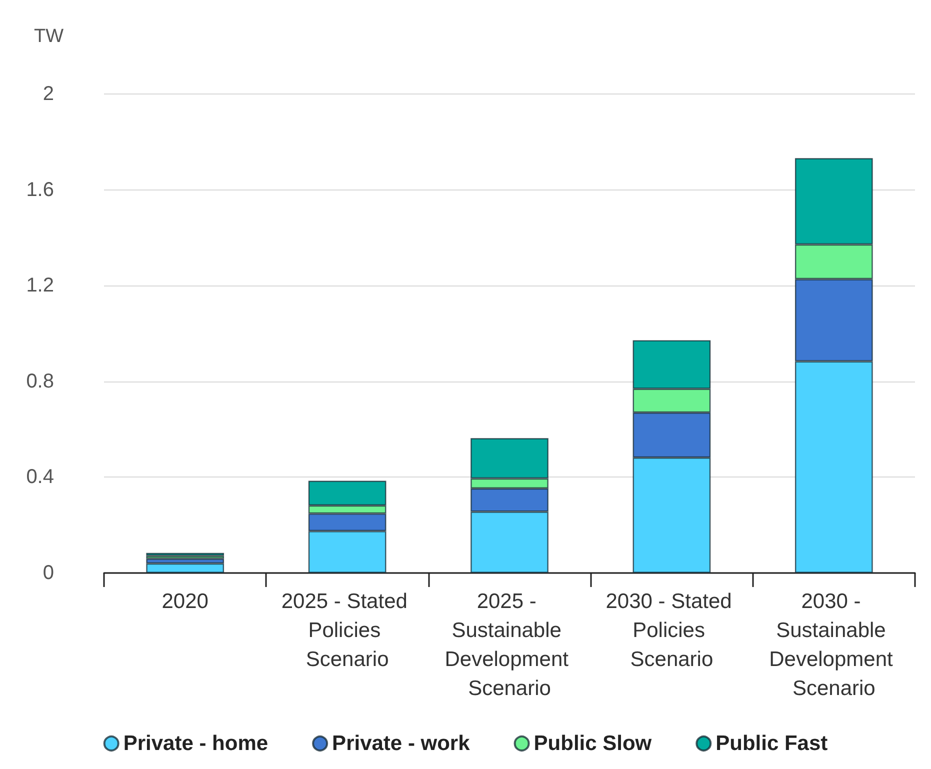 This screenshot has height=769, width=931. Describe the element at coordinates (401, 743) in the screenshot. I see `legend-label: Private - work` at that location.